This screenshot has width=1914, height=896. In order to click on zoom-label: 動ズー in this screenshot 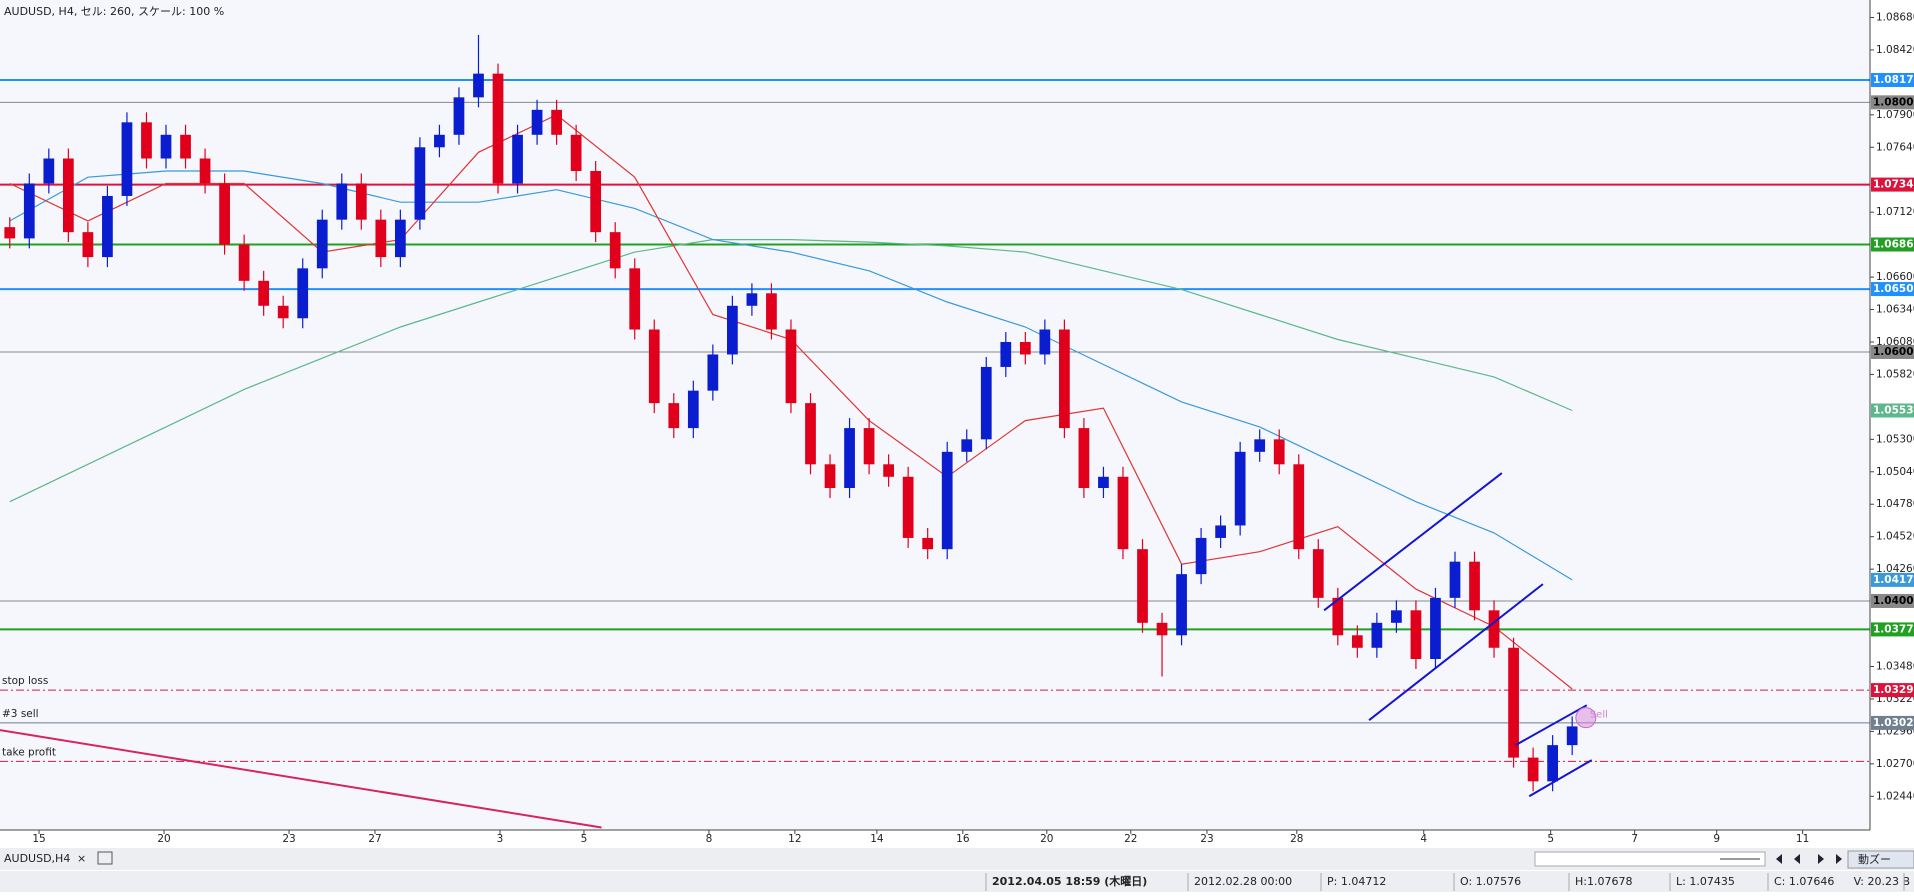, I will do `click(1874, 859)`.